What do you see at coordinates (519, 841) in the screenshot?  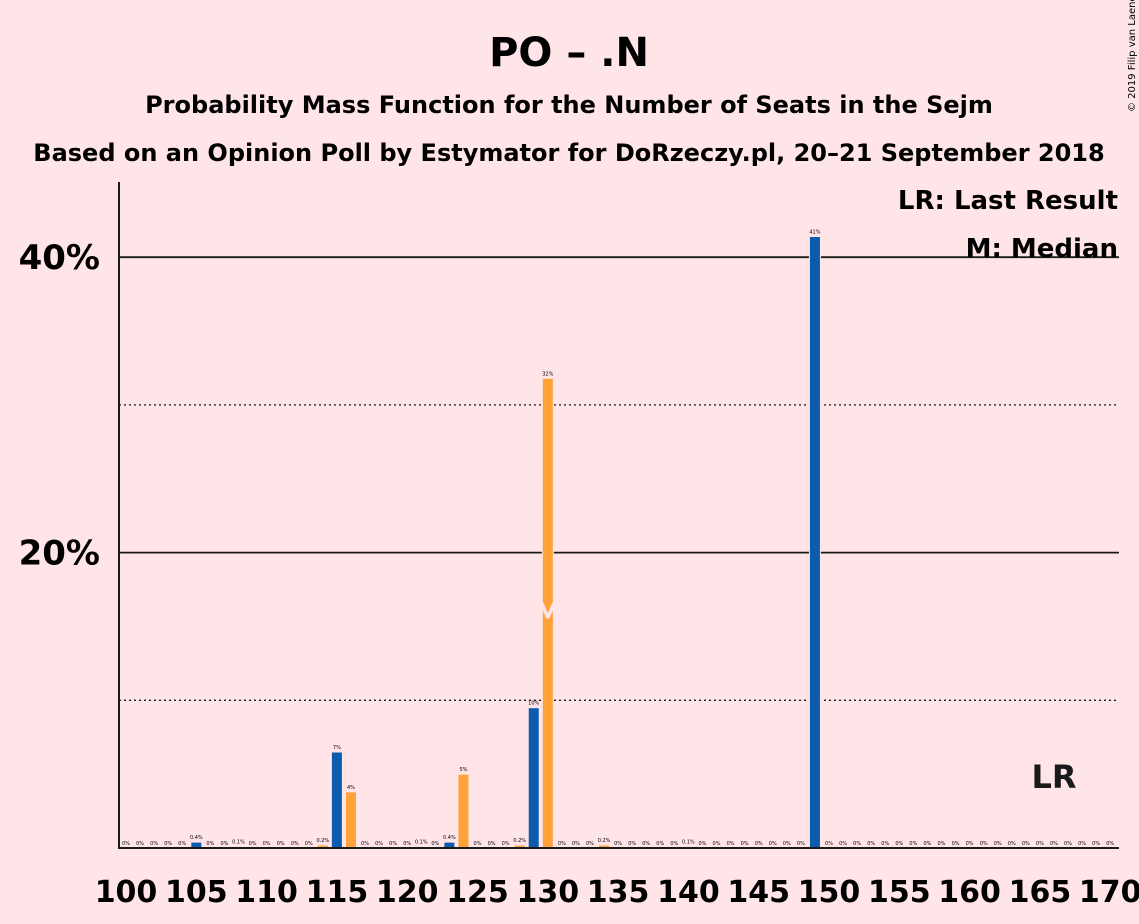 I see `data-label-128: 0.2%` at bounding box center [519, 841].